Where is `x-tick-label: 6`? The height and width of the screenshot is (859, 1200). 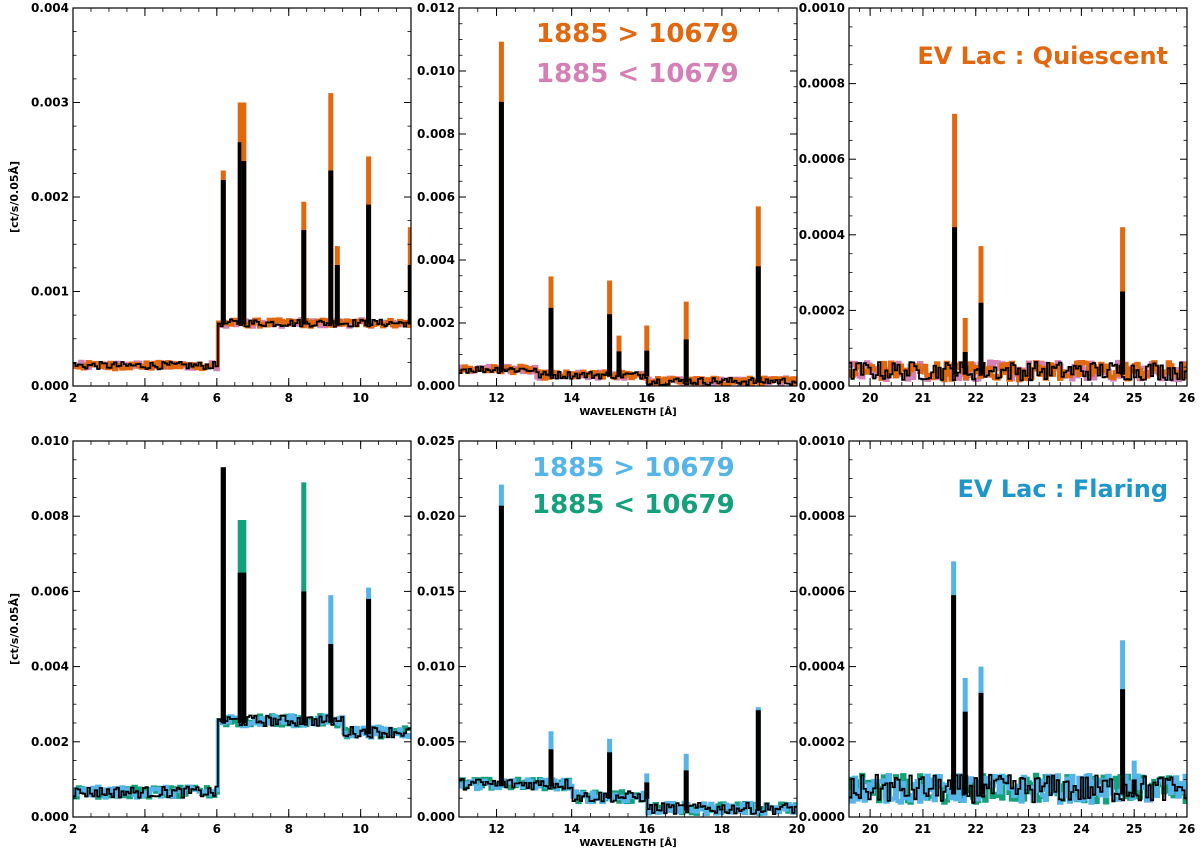 x-tick-label: 6 is located at coordinates (217, 398).